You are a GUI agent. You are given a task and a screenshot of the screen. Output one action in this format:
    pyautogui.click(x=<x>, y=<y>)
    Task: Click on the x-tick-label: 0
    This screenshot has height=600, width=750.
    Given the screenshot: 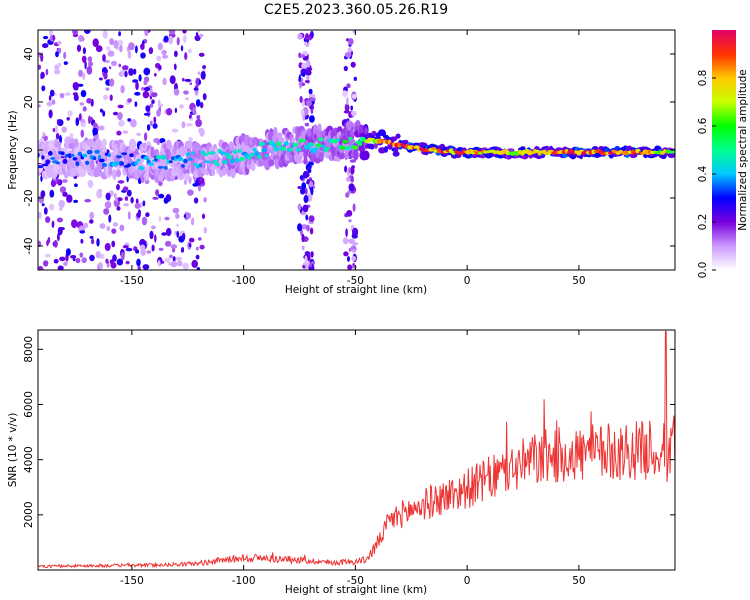 What is the action you would take?
    pyautogui.click(x=467, y=581)
    